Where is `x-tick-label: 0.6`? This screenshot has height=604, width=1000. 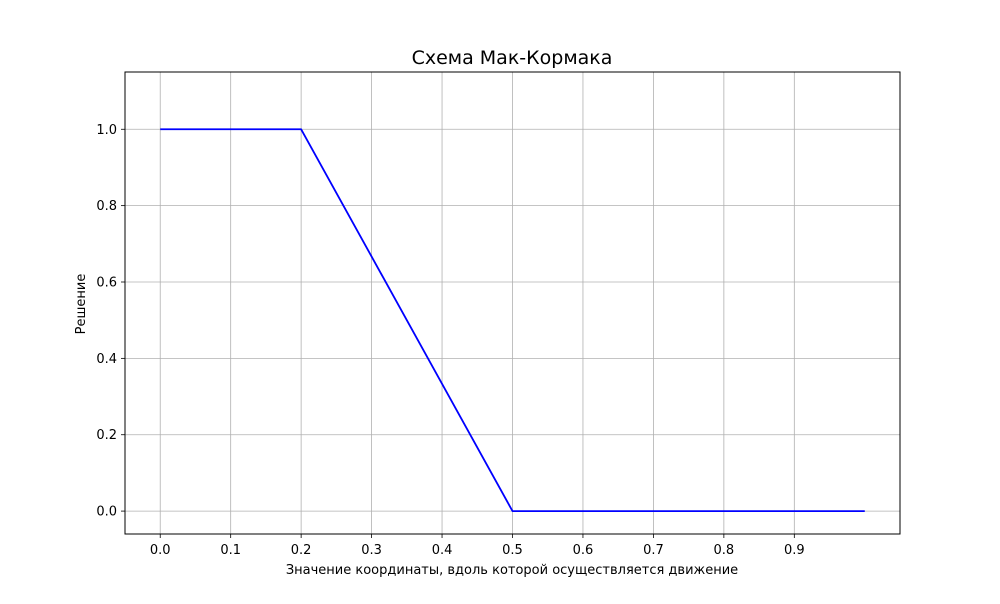
x-tick-label: 0.6 is located at coordinates (583, 550).